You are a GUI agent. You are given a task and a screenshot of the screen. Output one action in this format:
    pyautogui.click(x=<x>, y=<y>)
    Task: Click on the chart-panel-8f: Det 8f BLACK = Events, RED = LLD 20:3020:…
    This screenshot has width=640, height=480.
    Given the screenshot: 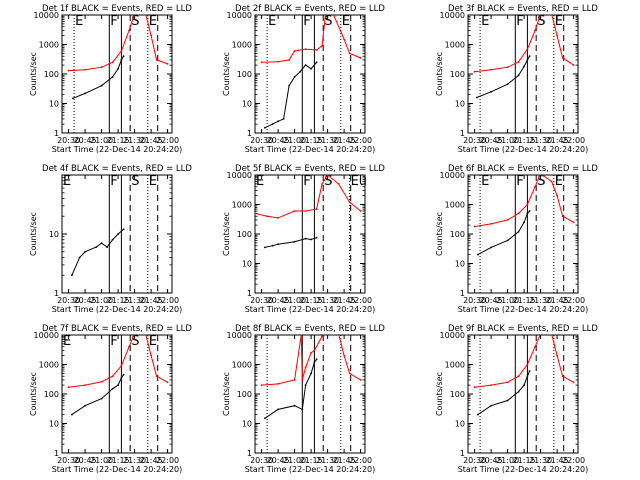 What is the action you would take?
    pyautogui.click(x=303, y=399)
    